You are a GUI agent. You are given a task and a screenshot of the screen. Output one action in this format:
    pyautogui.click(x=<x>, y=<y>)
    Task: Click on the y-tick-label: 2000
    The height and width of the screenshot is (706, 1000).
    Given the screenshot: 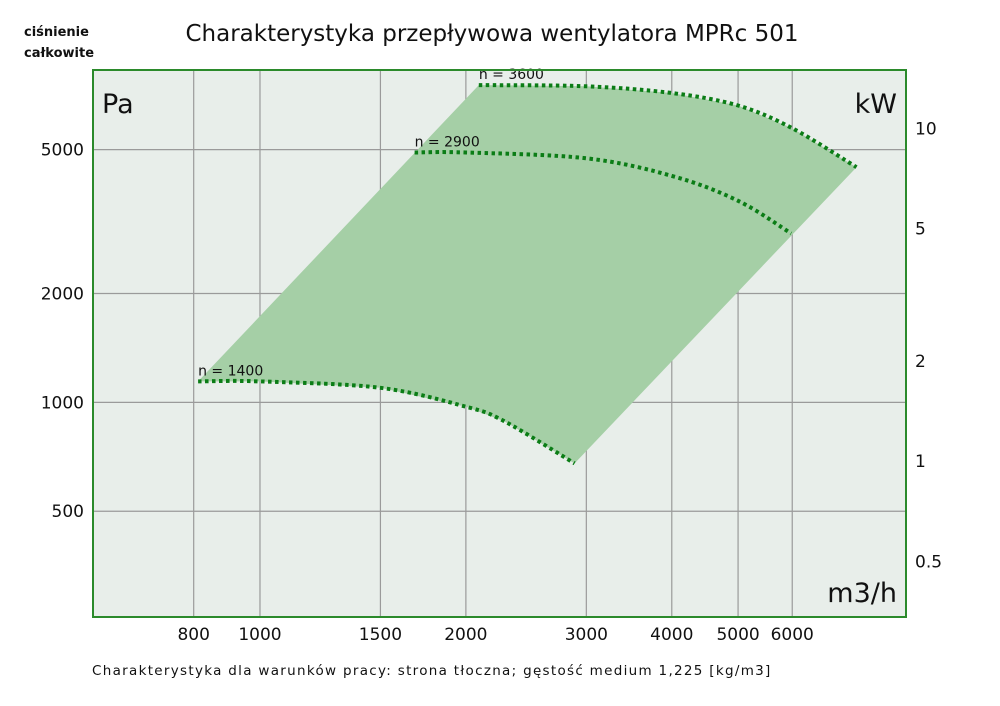 What is the action you would take?
    pyautogui.click(x=62, y=295)
    